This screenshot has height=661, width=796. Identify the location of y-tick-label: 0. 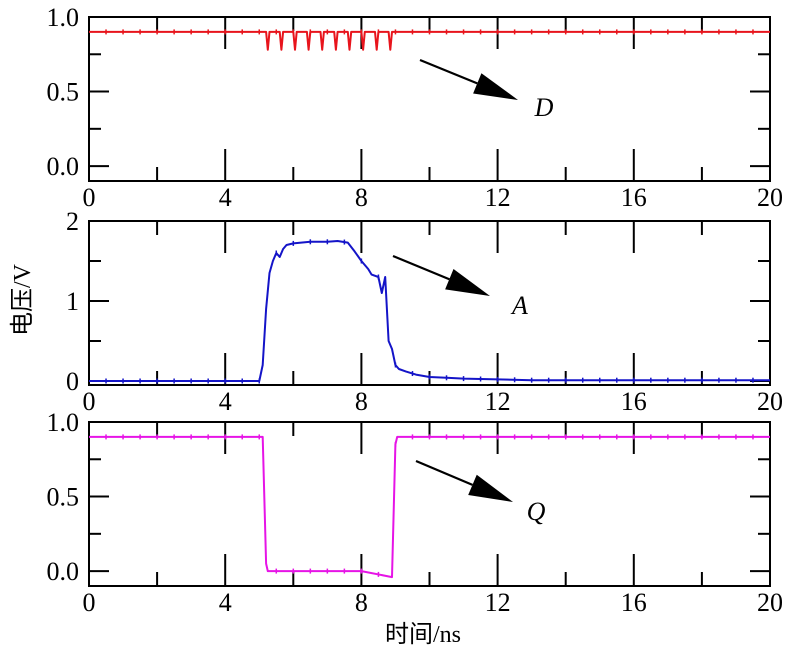
(72, 381).